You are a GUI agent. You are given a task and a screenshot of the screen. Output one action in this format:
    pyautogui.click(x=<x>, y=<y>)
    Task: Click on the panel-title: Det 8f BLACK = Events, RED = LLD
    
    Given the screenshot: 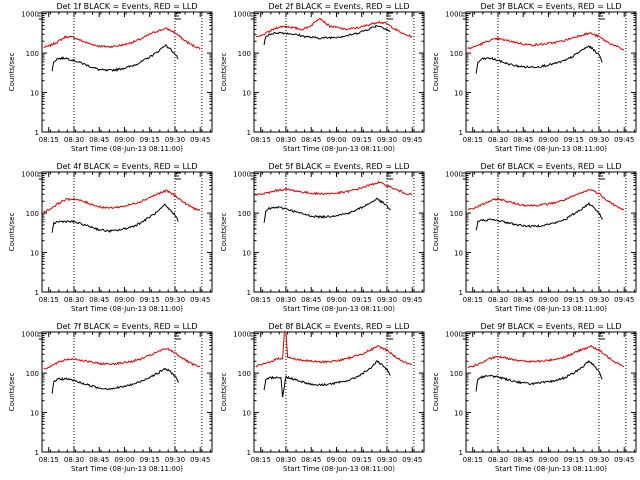 What is the action you would take?
    pyautogui.click(x=338, y=326)
    